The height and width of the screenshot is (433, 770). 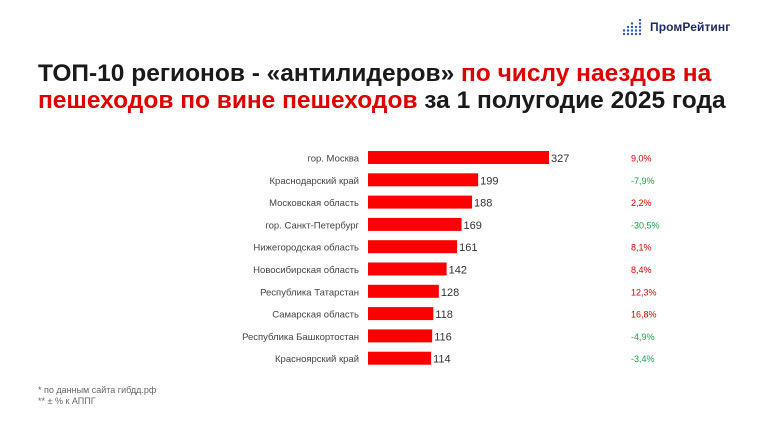 What do you see at coordinates (644, 292) in the screenshot?
I see `change-label: 12,3%` at bounding box center [644, 292].